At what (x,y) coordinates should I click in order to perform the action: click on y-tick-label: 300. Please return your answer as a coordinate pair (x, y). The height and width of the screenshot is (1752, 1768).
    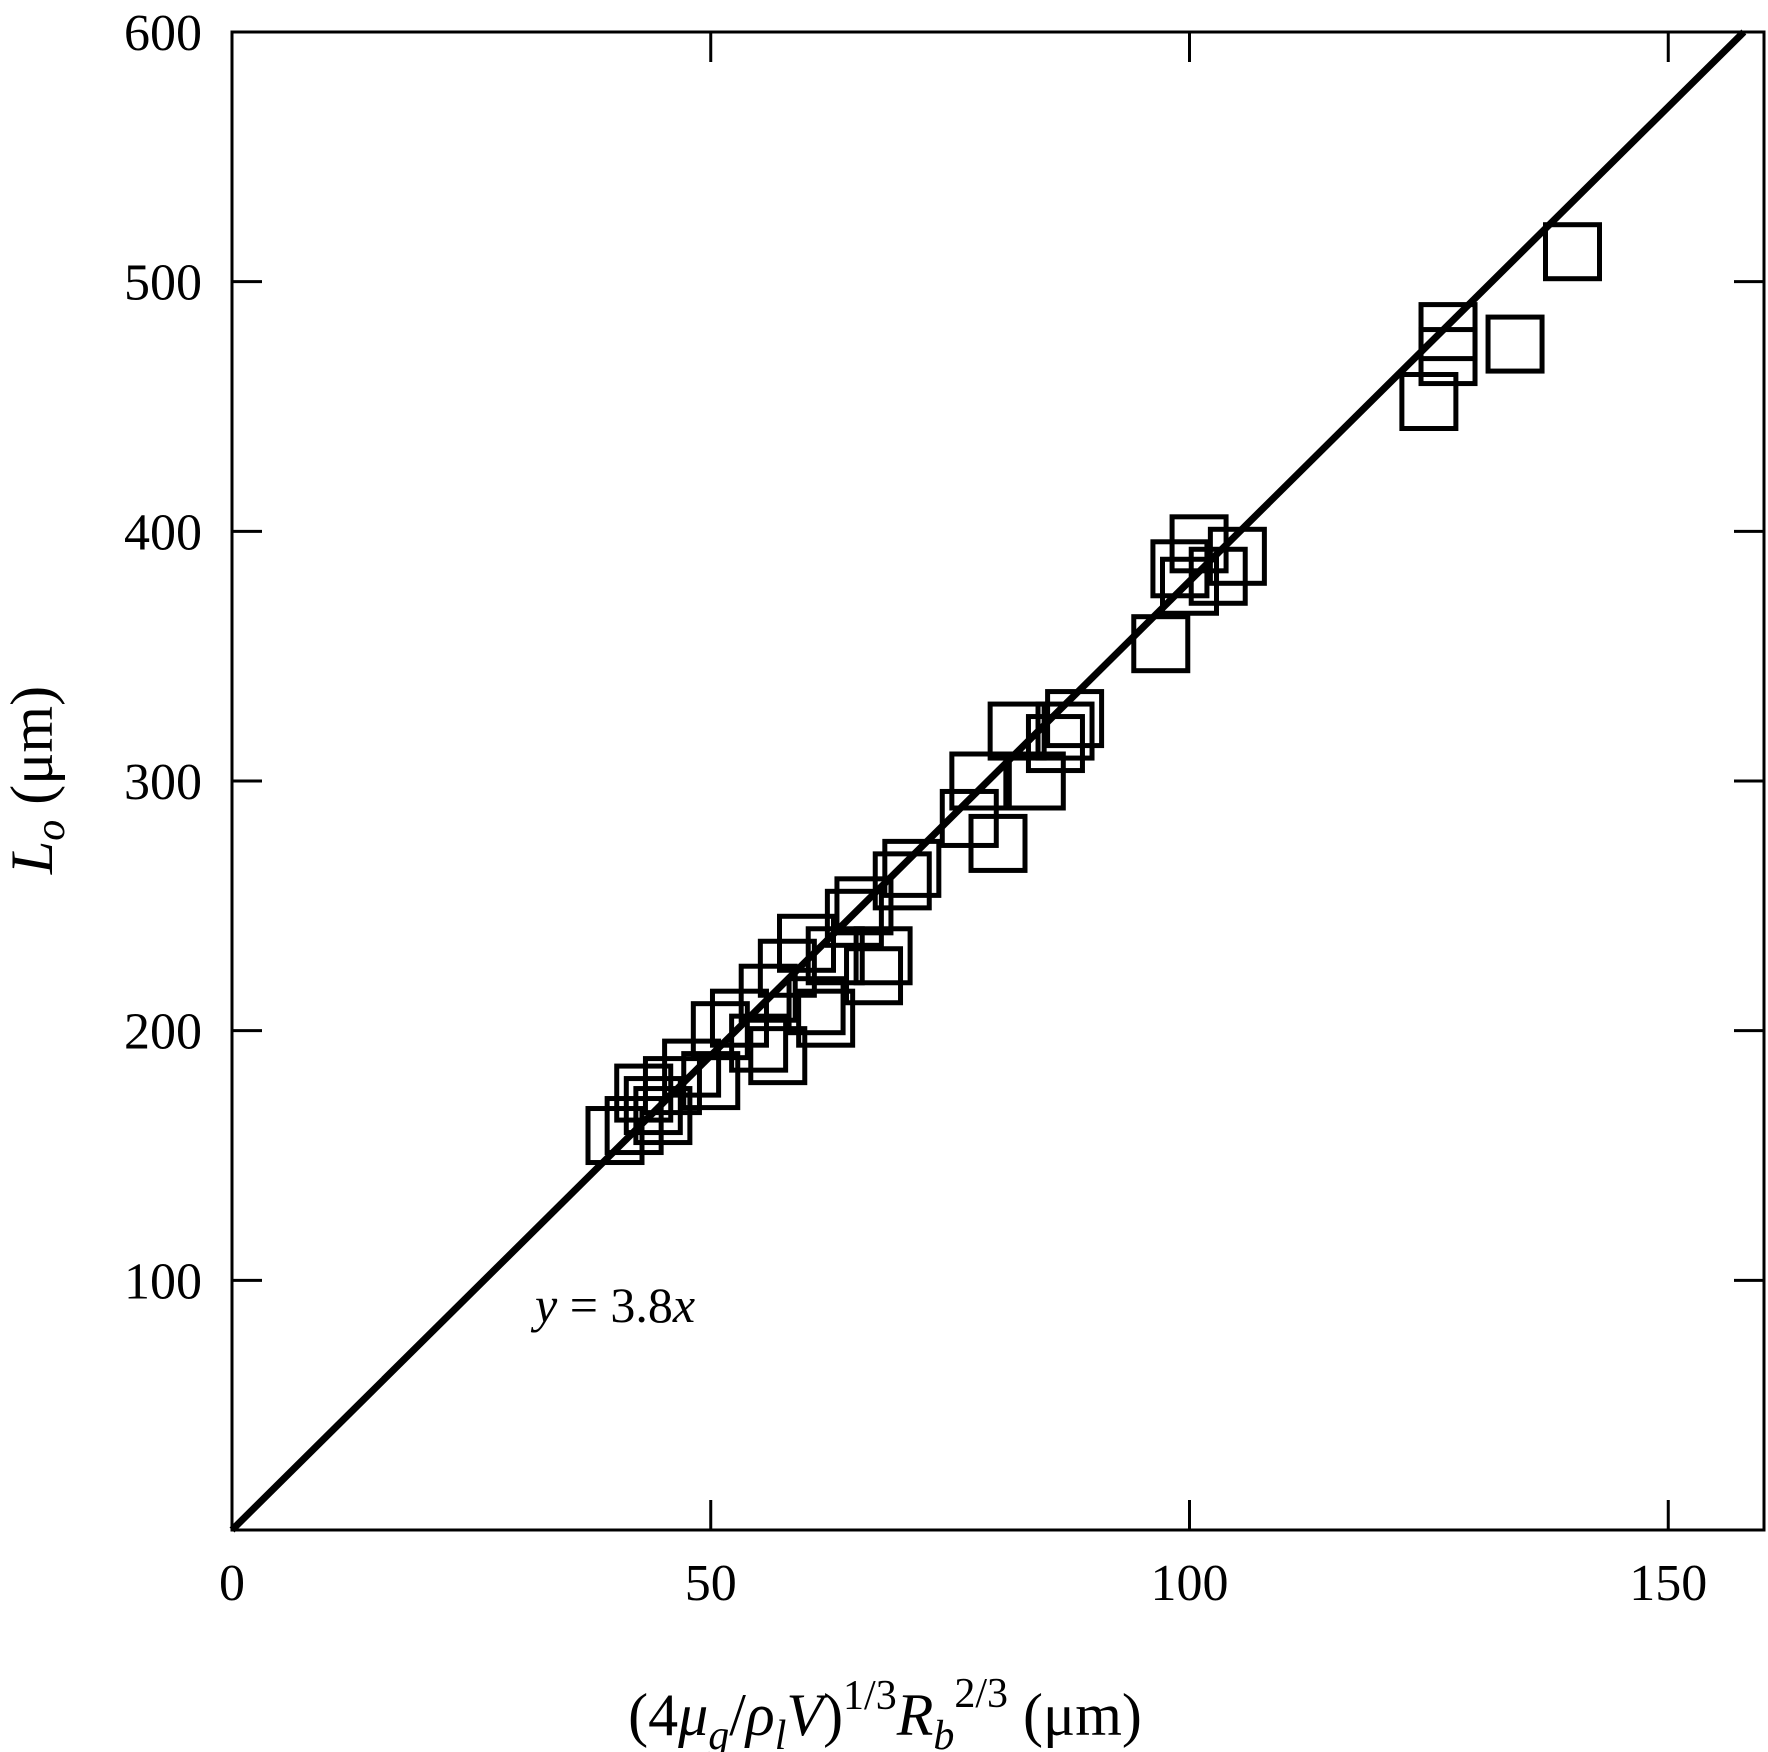
    Looking at the image, I should click on (163, 782).